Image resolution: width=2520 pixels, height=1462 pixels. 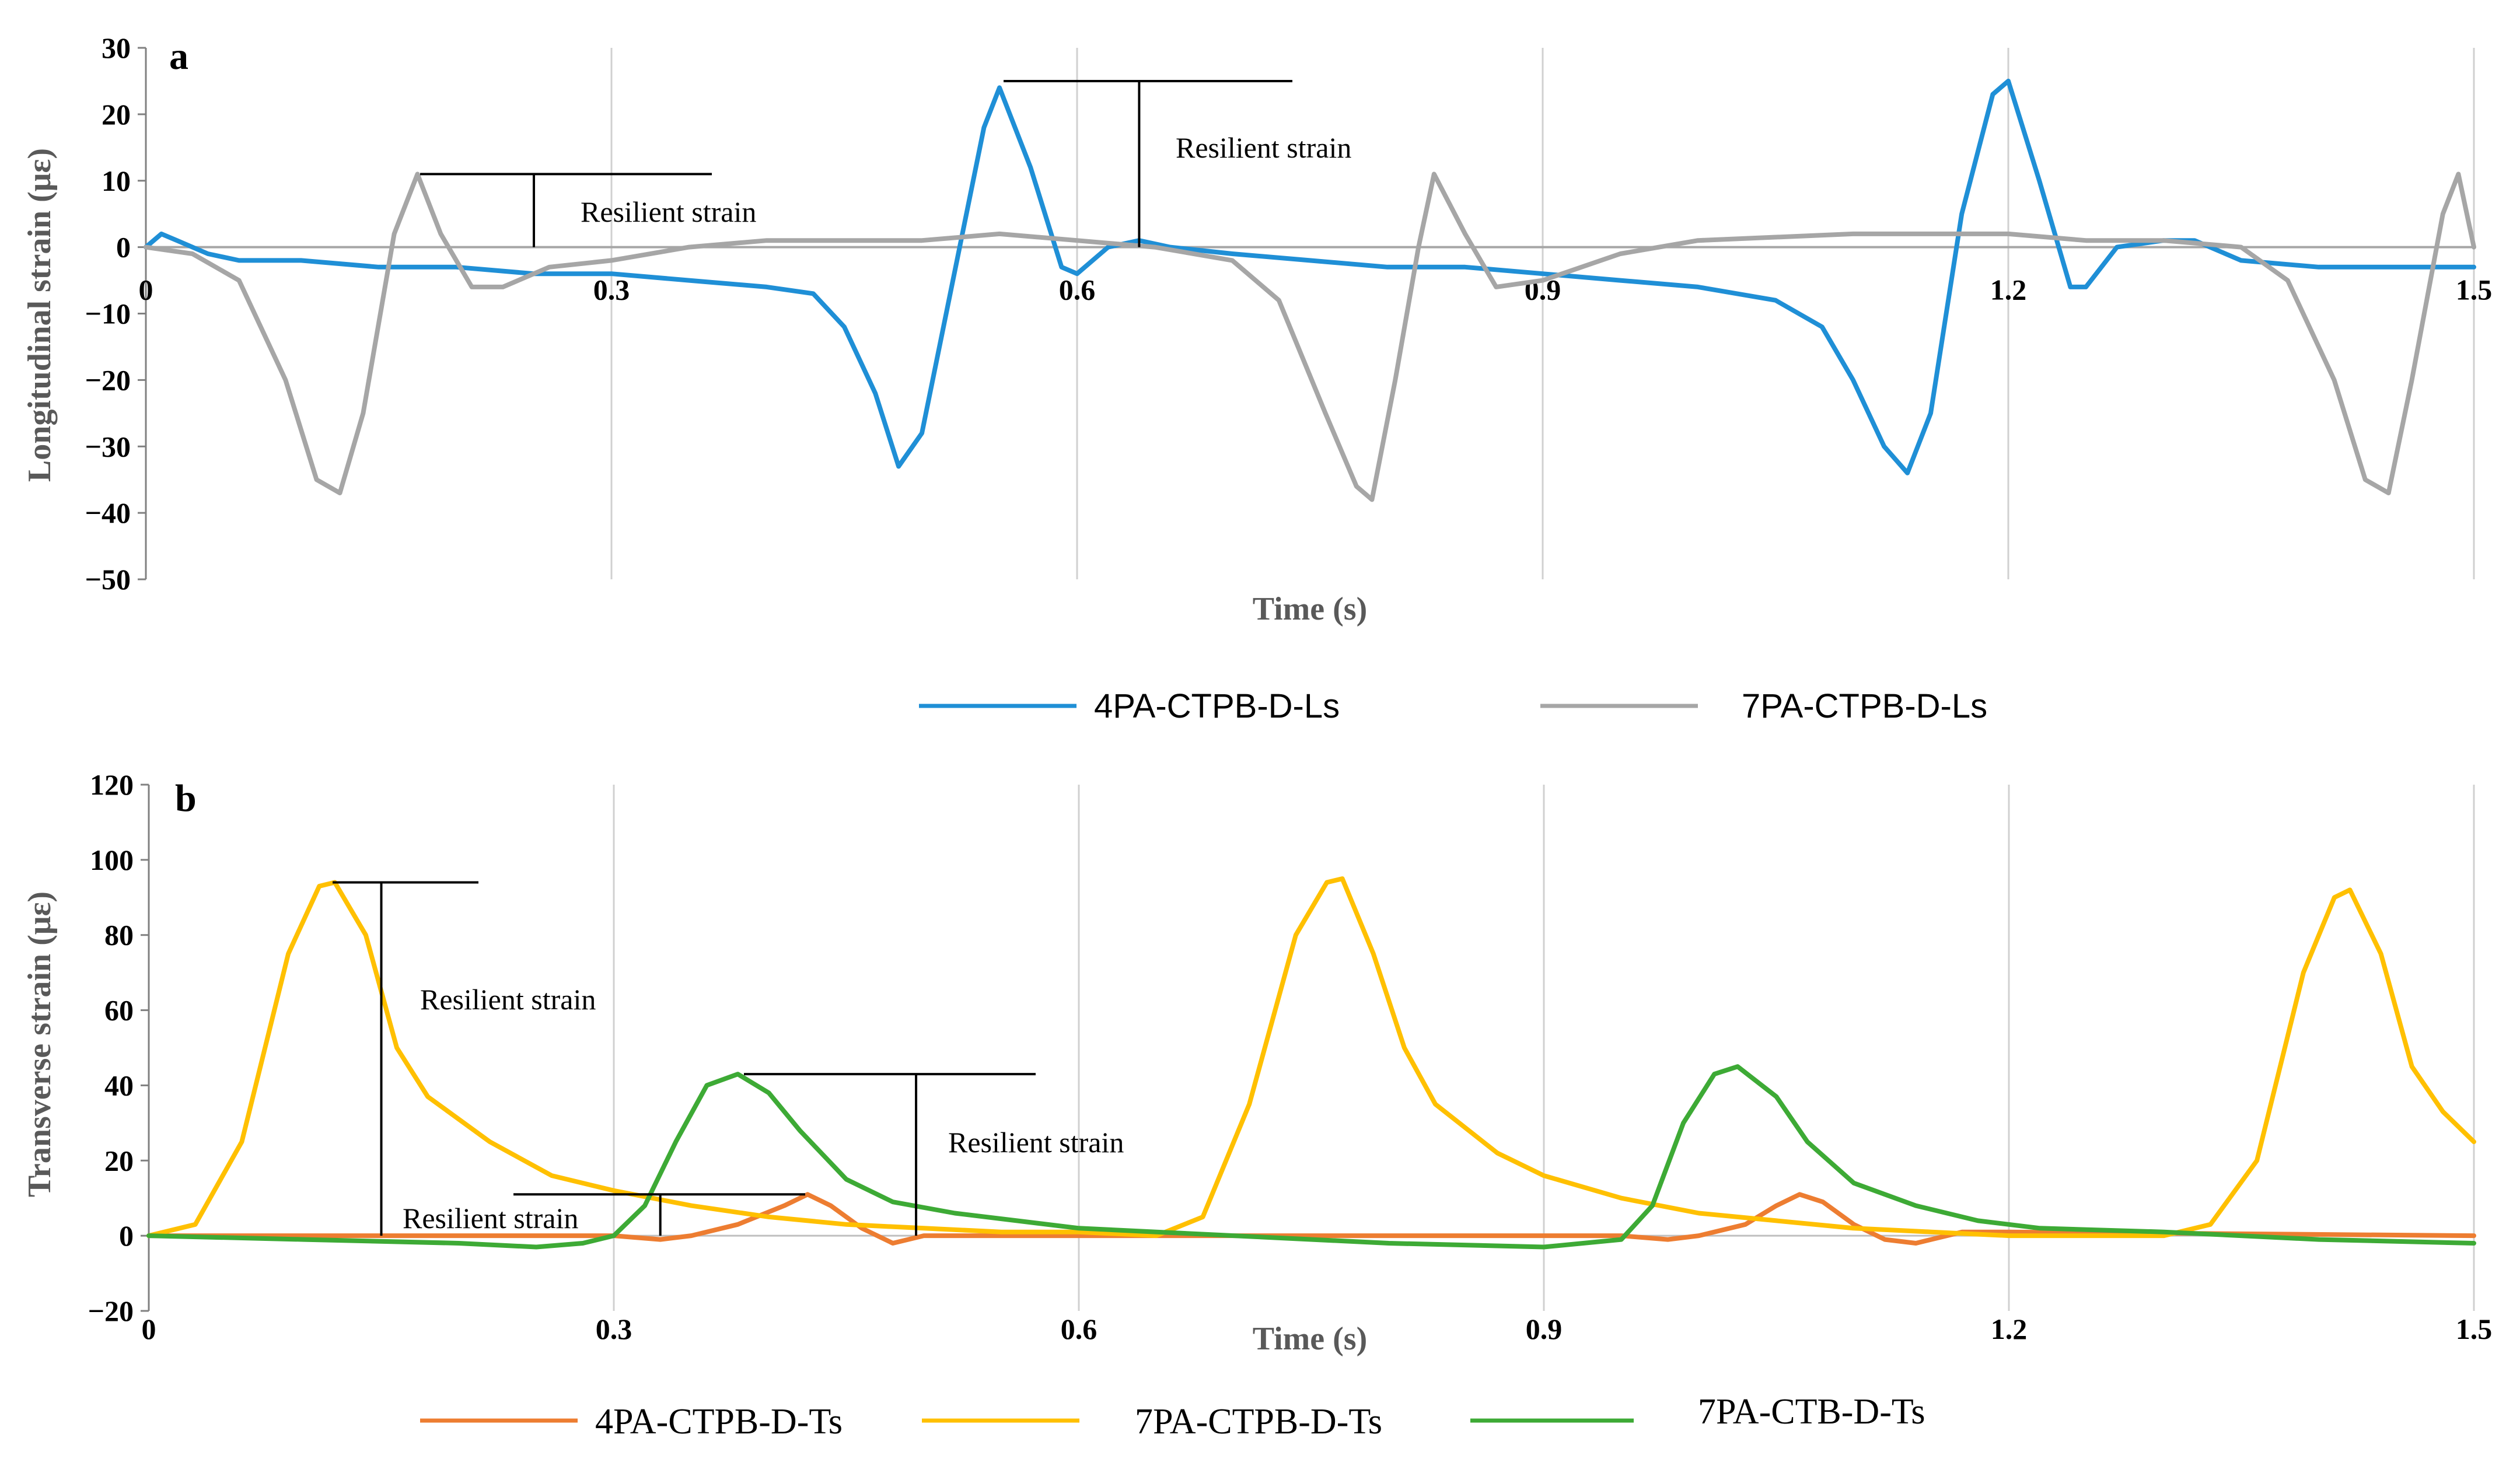 What do you see at coordinates (1079, 1329) in the screenshot?
I see `b-x-tick-label-2: 0.6` at bounding box center [1079, 1329].